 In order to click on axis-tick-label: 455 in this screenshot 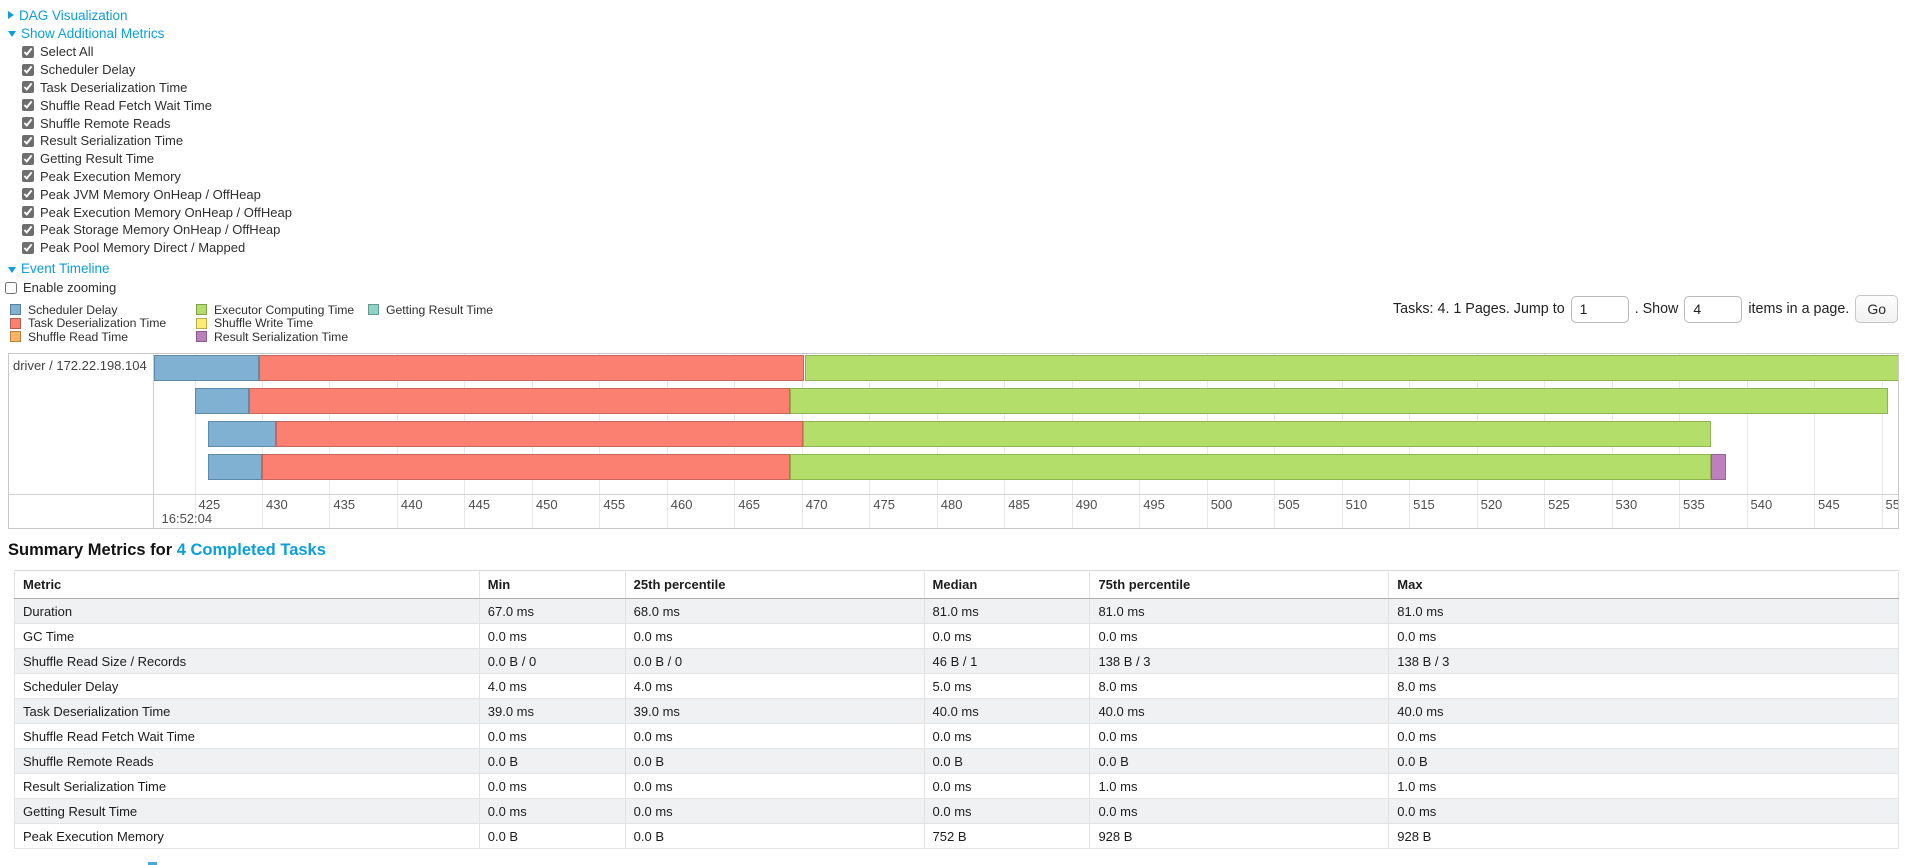, I will do `click(614, 504)`.